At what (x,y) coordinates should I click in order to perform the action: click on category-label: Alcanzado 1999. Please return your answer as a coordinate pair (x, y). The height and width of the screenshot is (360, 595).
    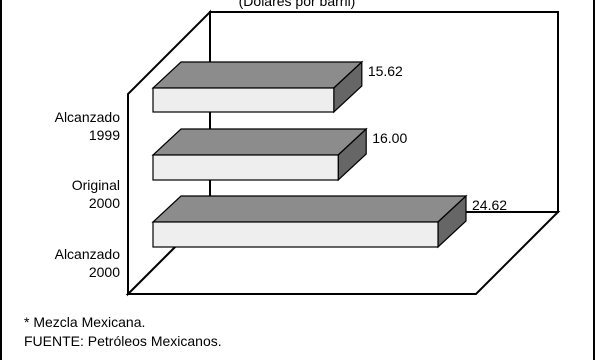
    Looking at the image, I should click on (88, 126).